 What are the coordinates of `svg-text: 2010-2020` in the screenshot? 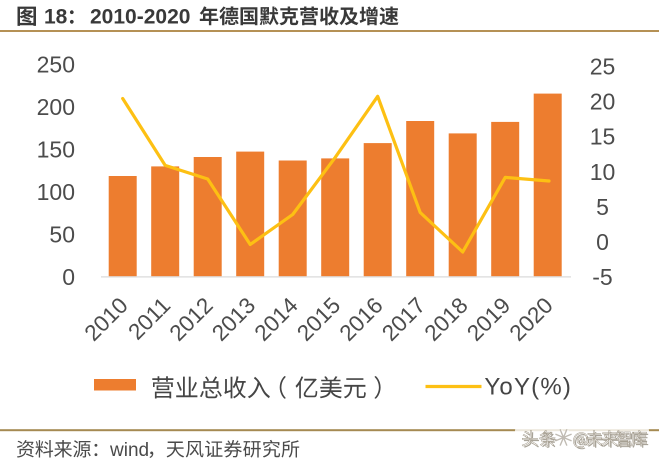 It's located at (140, 17).